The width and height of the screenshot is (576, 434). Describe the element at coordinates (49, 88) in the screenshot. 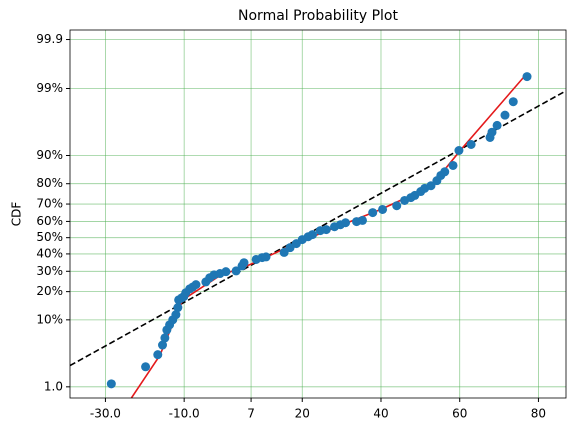

I see `y-tick-label: 99%` at that location.